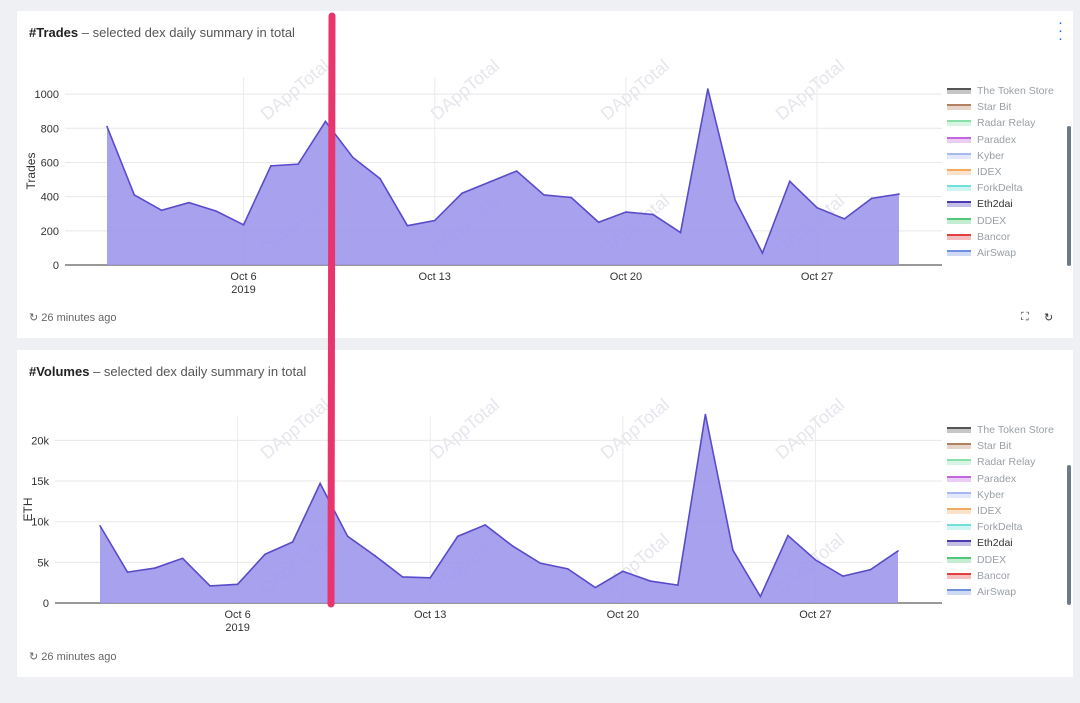 This screenshot has height=703, width=1080. Describe the element at coordinates (1025, 317) in the screenshot. I see `fullscreen-icon: ⛶` at that location.